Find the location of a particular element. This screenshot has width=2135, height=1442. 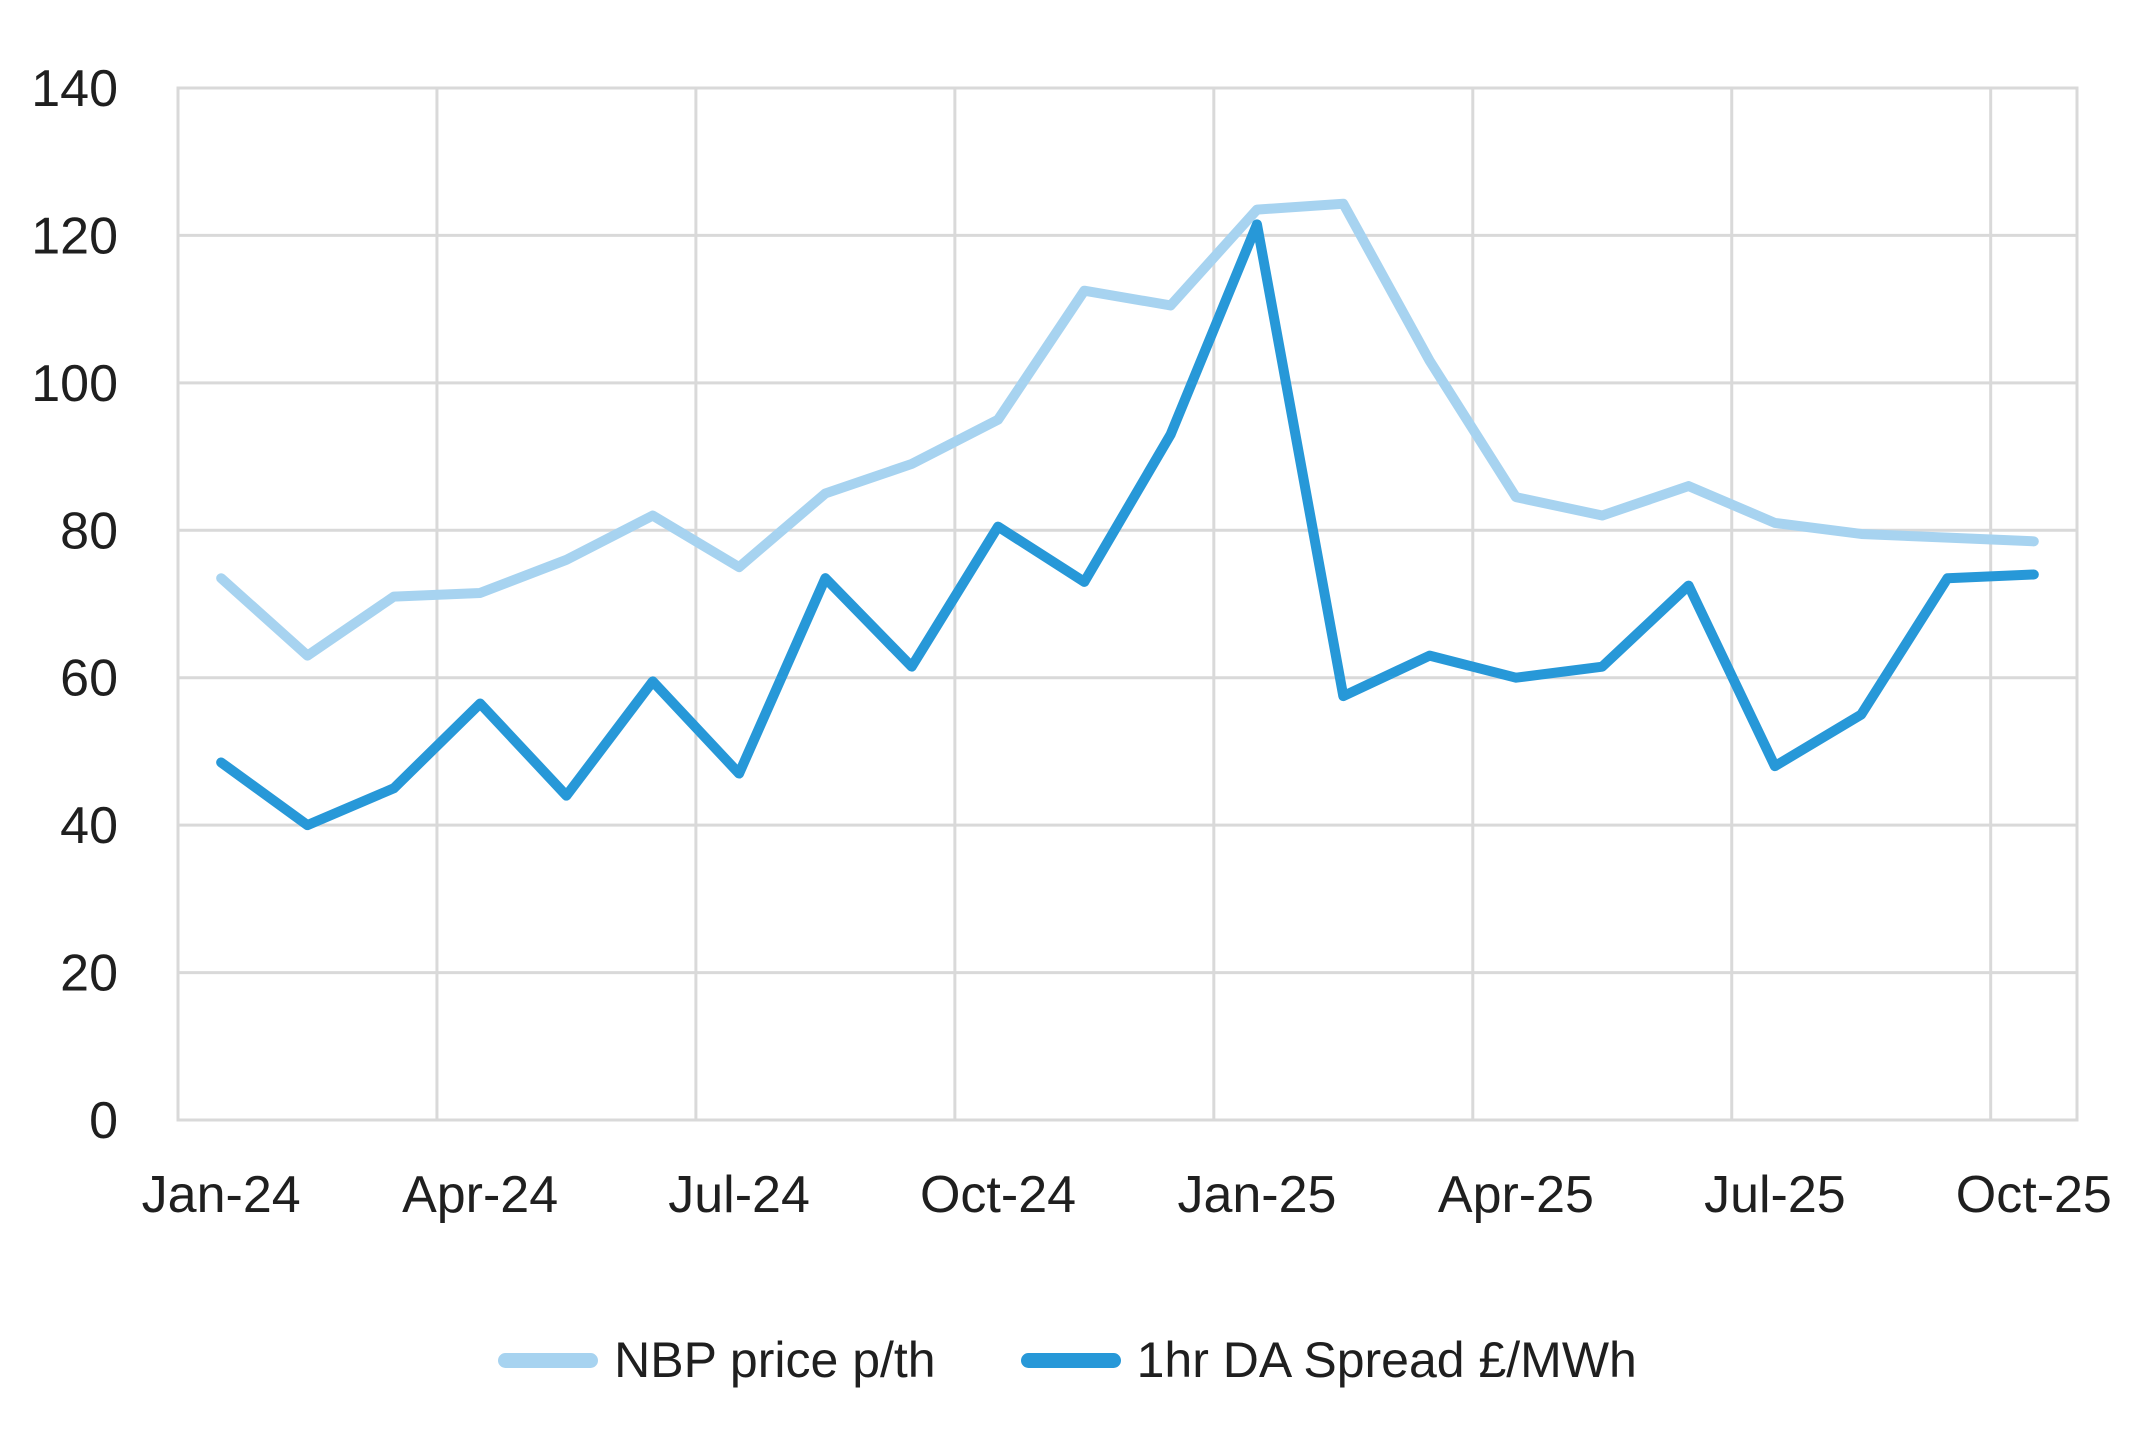

y-axis-tick-label: 120 is located at coordinates (74, 236).